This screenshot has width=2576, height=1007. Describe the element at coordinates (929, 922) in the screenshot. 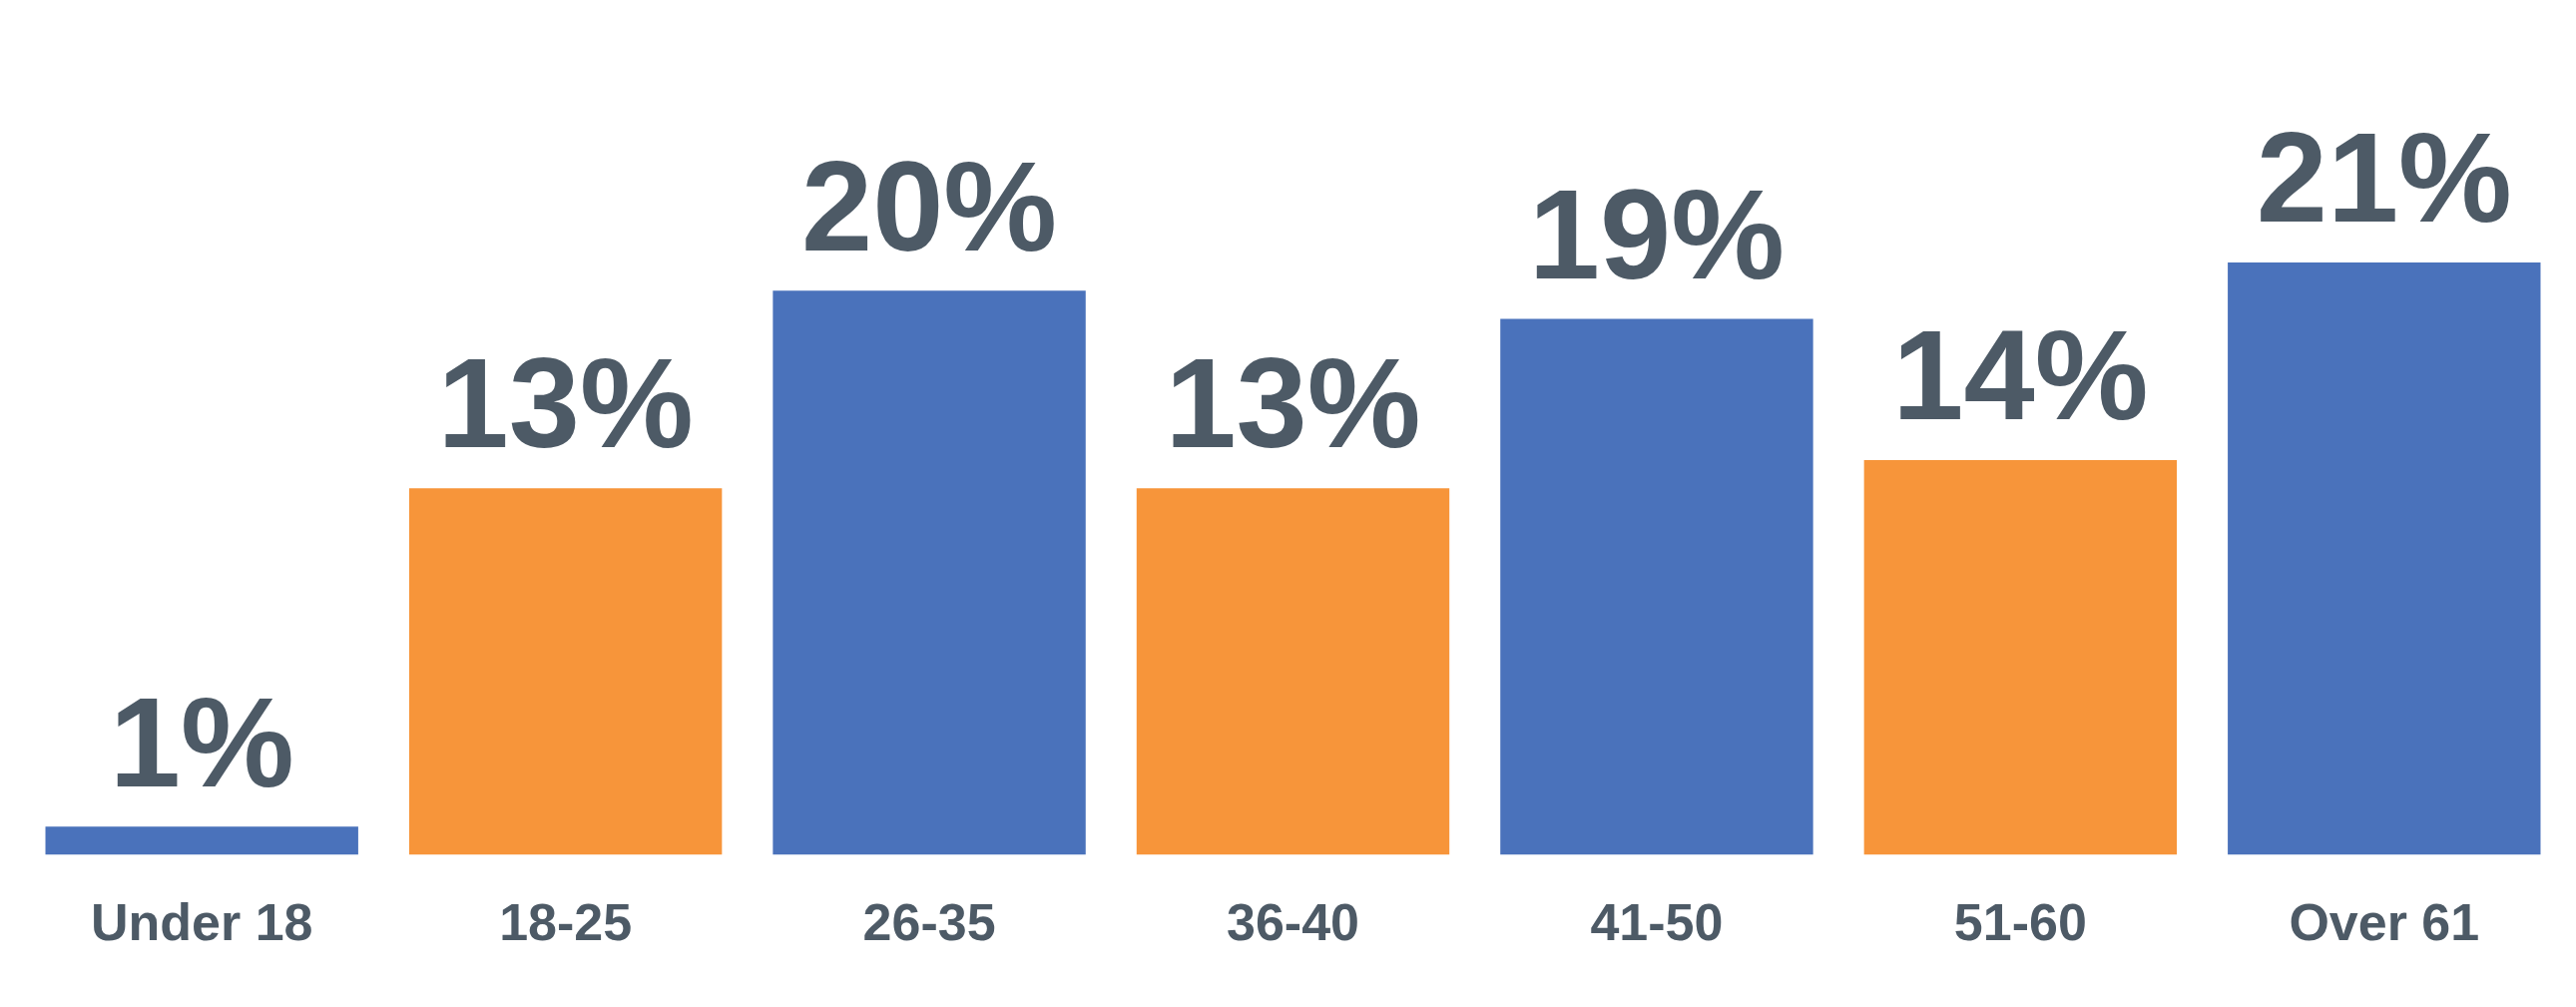

I see `x-tick-label: 26-35` at that location.